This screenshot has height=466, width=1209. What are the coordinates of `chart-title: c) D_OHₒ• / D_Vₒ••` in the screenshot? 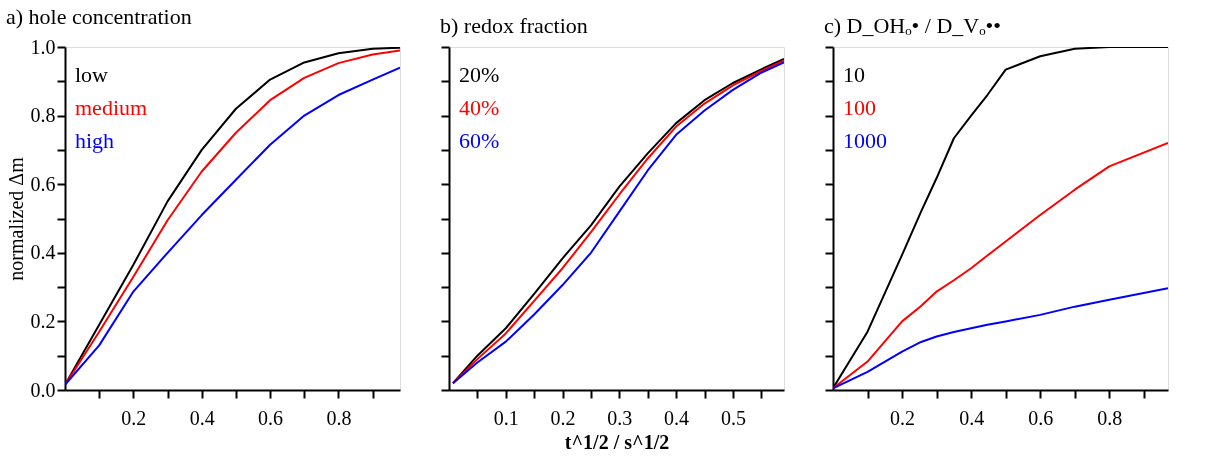 It's located at (912, 25).